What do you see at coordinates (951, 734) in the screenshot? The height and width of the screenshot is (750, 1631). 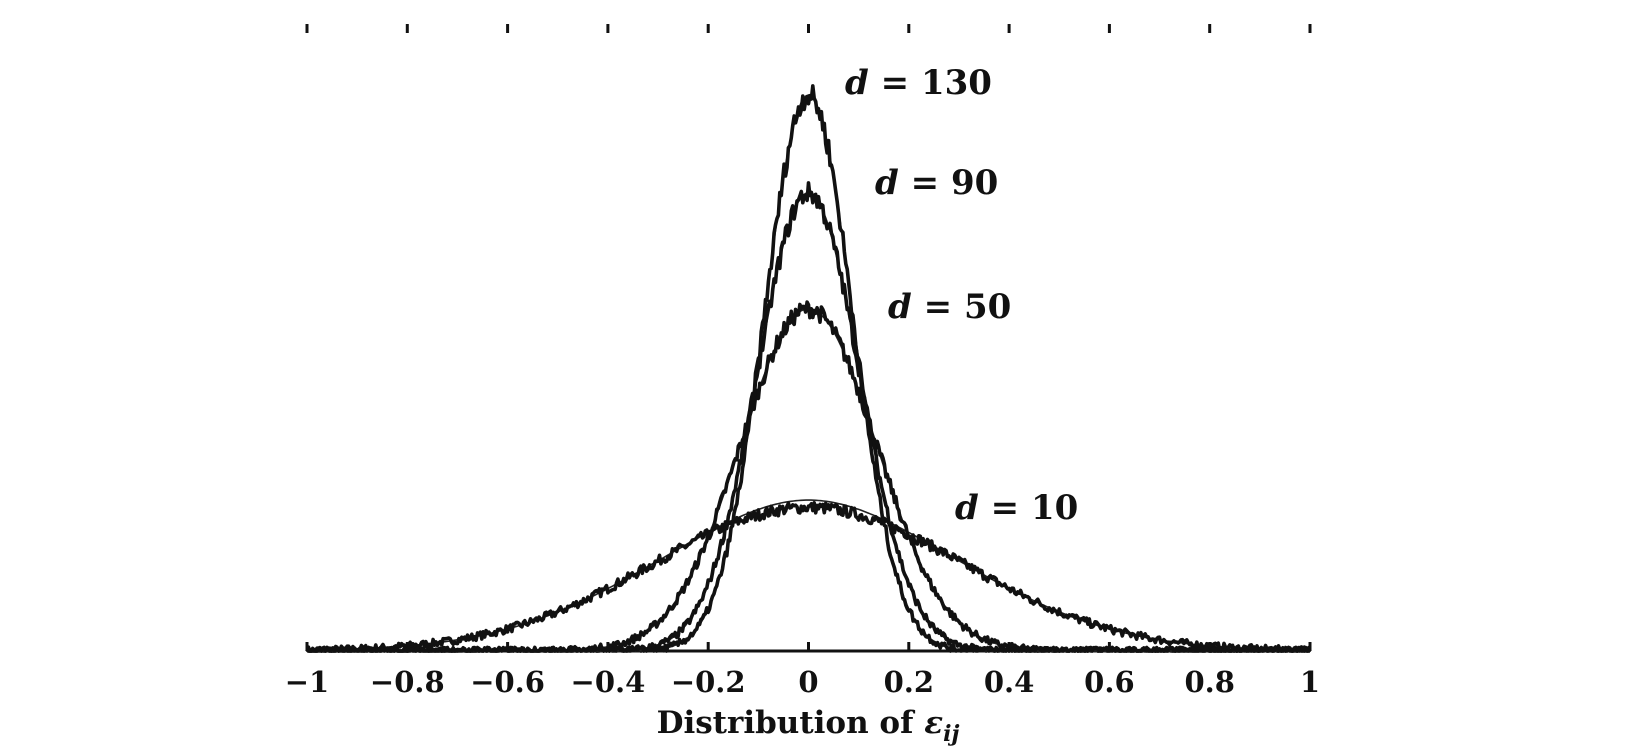 I see `x-axis-label-subscript: ij` at bounding box center [951, 734].